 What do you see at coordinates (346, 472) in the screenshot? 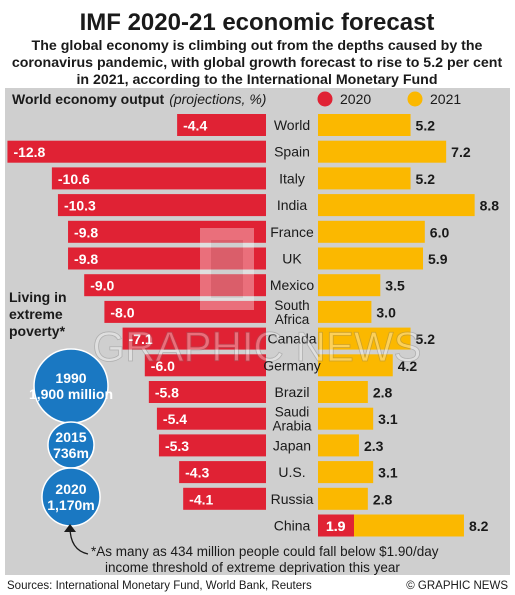
I see `bar-2021-u-s-` at bounding box center [346, 472].